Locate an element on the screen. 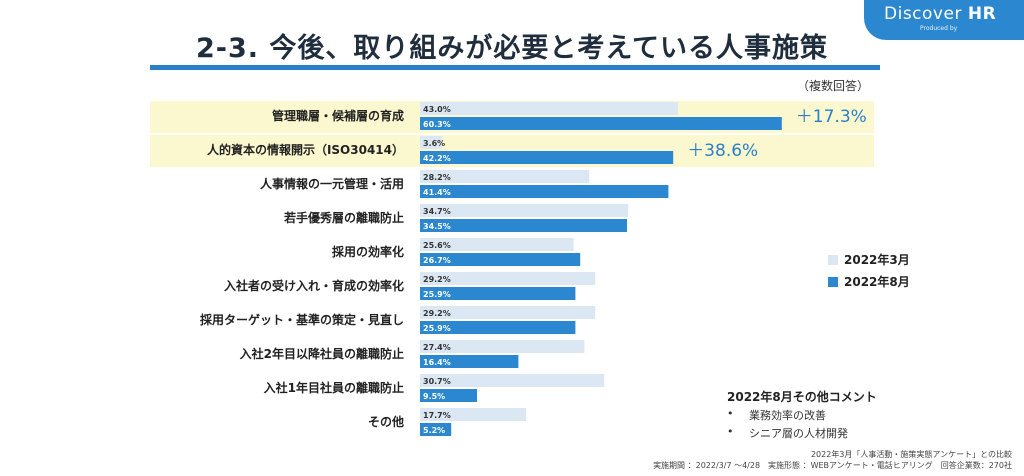  other-comments: 2022年8月その他コメント • 業務効率の改善 • シニア層の人材開発 is located at coordinates (802, 414).